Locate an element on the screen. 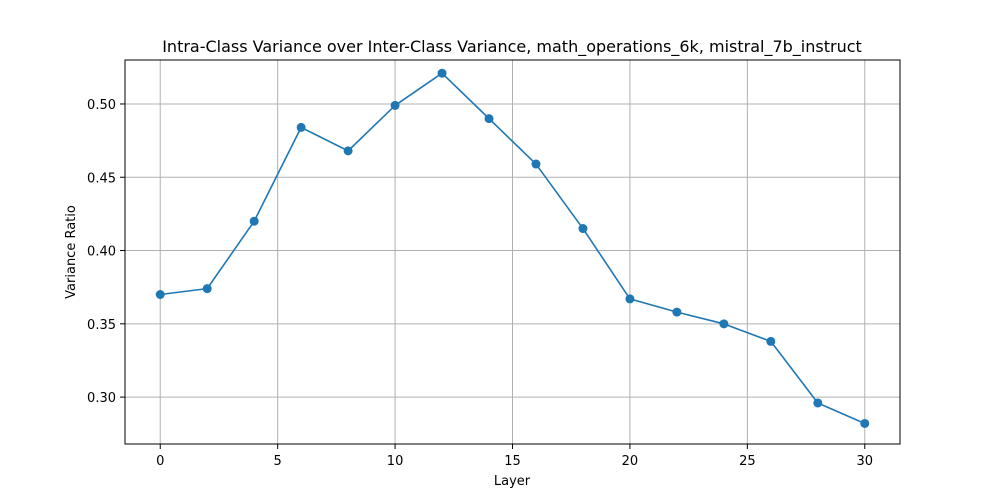 Image resolution: width=1000 pixels, height=500 pixels. x-tick-label: 10 is located at coordinates (395, 461).